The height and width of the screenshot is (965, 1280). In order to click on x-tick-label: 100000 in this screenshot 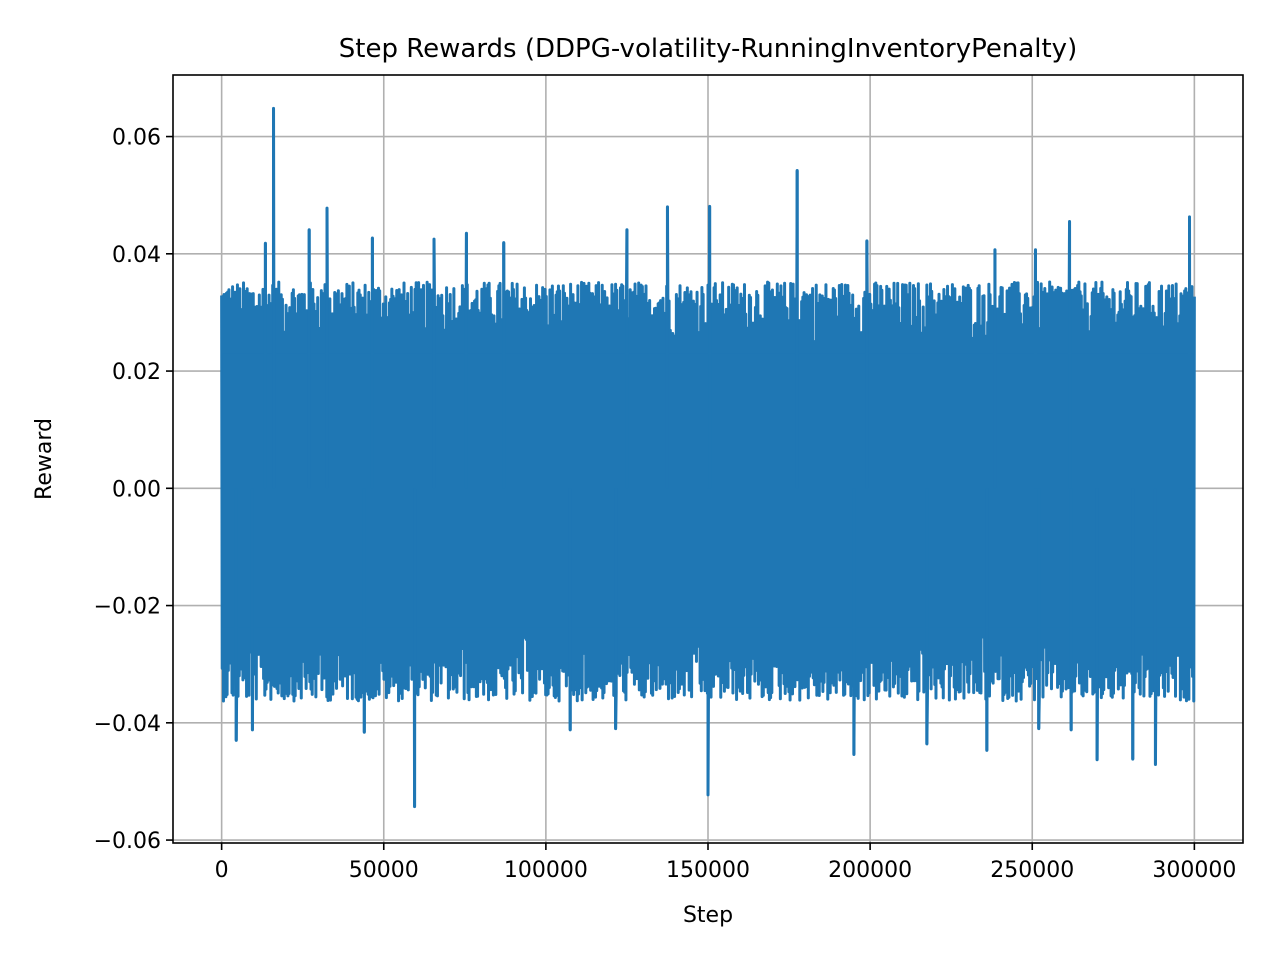, I will do `click(546, 870)`.